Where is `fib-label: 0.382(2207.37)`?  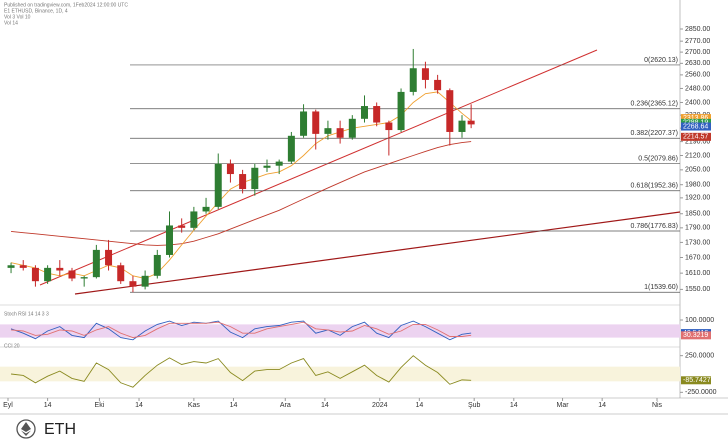
fib-label: 0.382(2207.37) is located at coordinates (654, 133).